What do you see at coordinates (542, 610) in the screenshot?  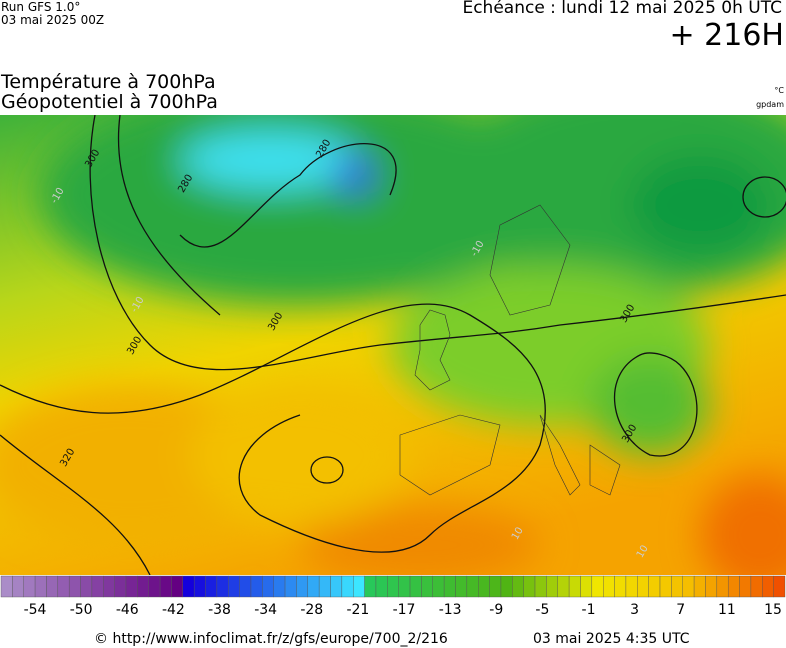 I see `colorbar-label: -5` at bounding box center [542, 610].